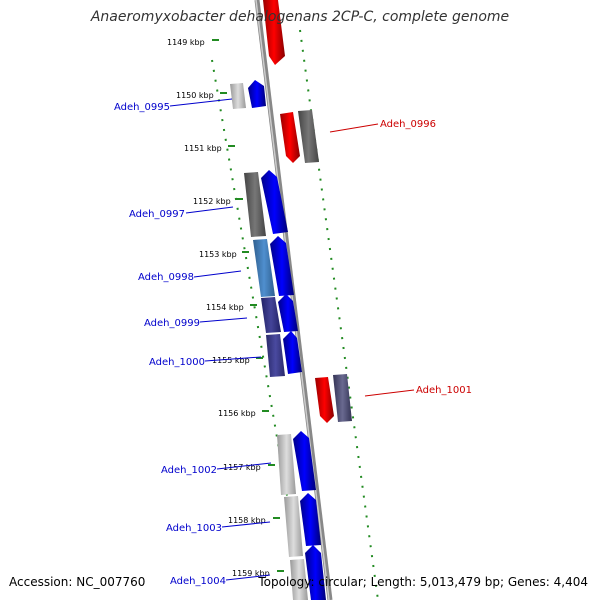 The image size is (600, 600). What do you see at coordinates (177, 362) in the screenshot?
I see `gene-label: Adeh_1000` at bounding box center [177, 362].